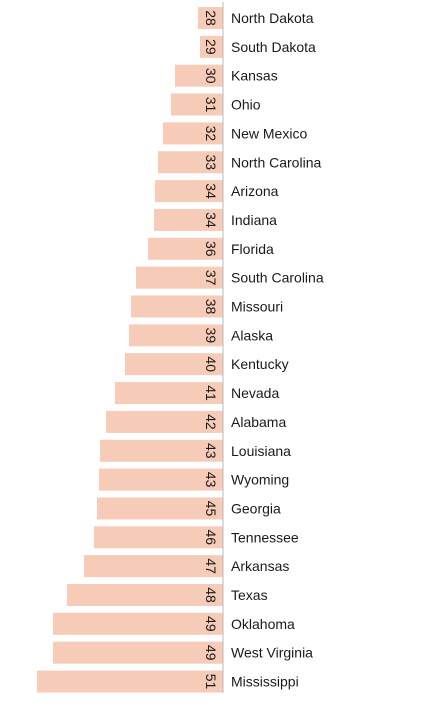 This screenshot has height=717, width=426. I want to click on bar-value-label: 37, so click(211, 278).